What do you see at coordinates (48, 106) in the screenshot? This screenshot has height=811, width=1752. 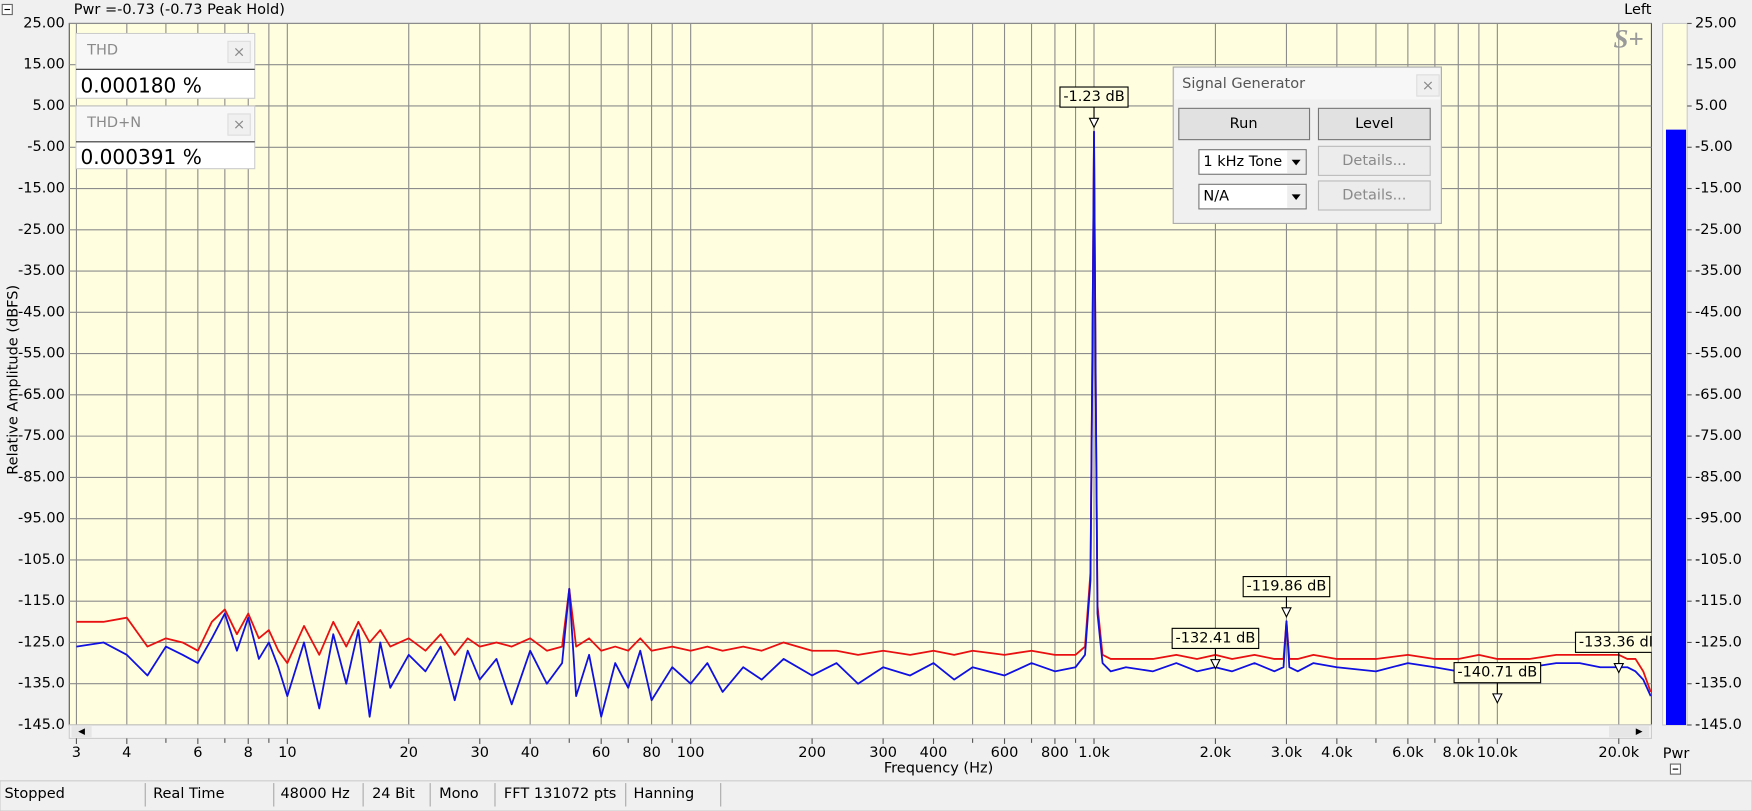 I see `y-tick-label: 5.00` at bounding box center [48, 106].